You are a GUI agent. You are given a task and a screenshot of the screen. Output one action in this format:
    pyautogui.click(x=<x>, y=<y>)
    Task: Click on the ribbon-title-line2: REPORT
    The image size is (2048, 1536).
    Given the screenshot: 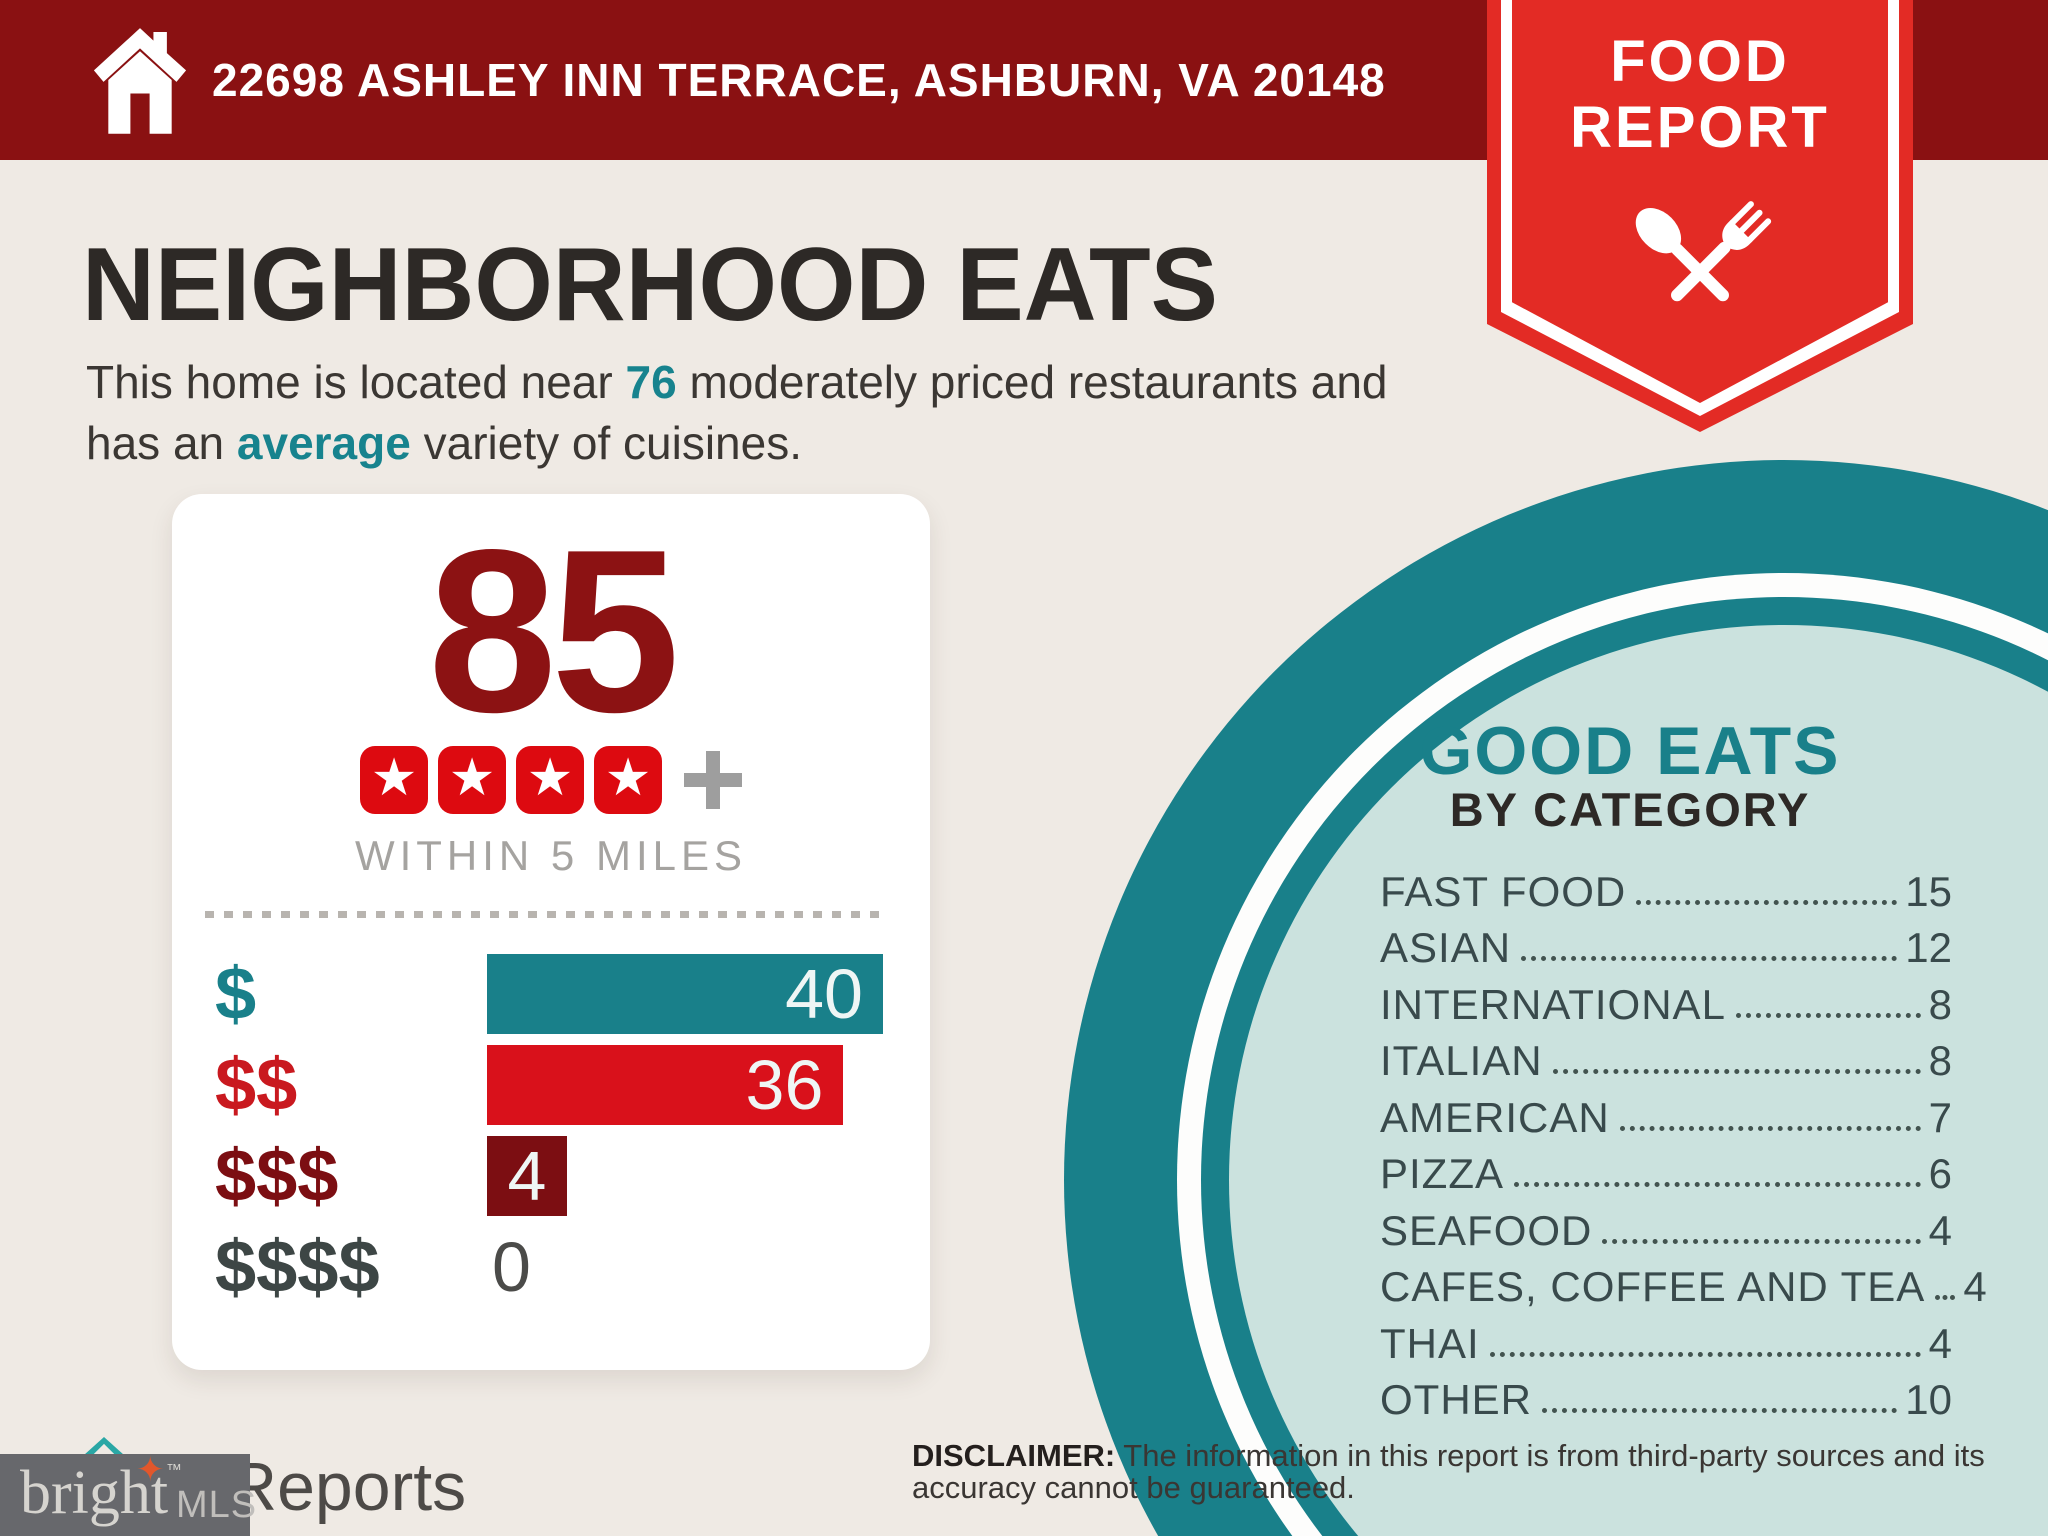 What is the action you would take?
    pyautogui.click(x=1700, y=127)
    